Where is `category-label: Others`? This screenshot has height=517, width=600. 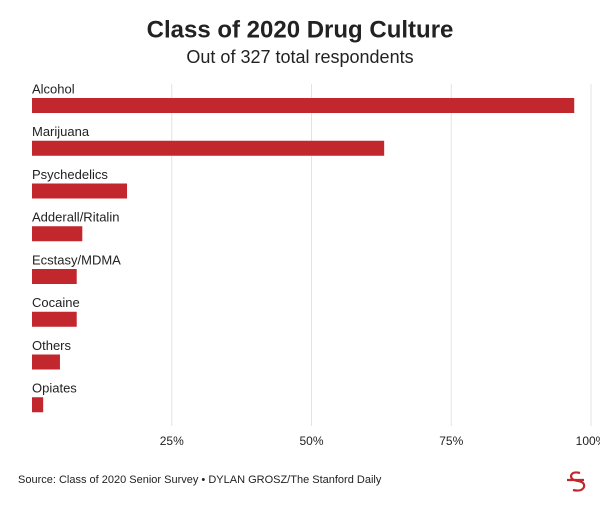 category-label: Others is located at coordinates (52, 345).